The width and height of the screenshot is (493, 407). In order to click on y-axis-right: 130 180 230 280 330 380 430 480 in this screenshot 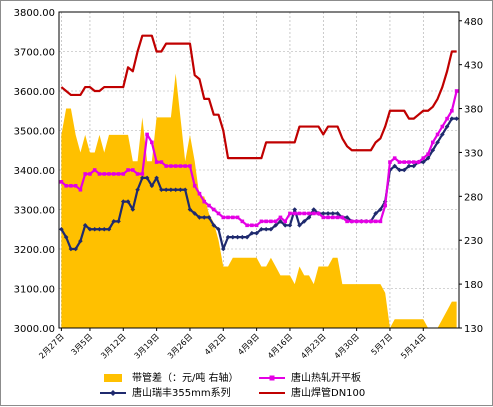, I will do `click(471, 176)`.